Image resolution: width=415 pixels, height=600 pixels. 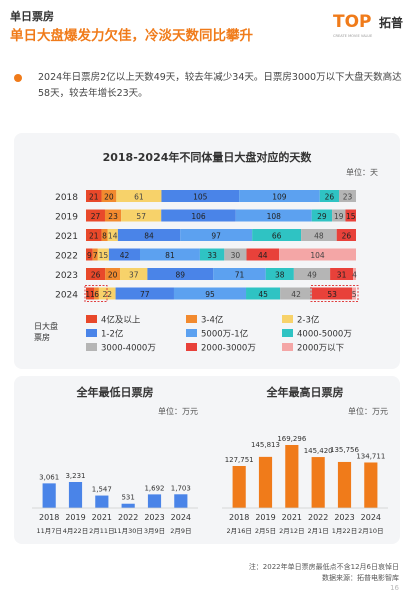 What do you see at coordinates (66, 296) in the screenshot?
I see `year-label-2024: 2024` at bounding box center [66, 296].